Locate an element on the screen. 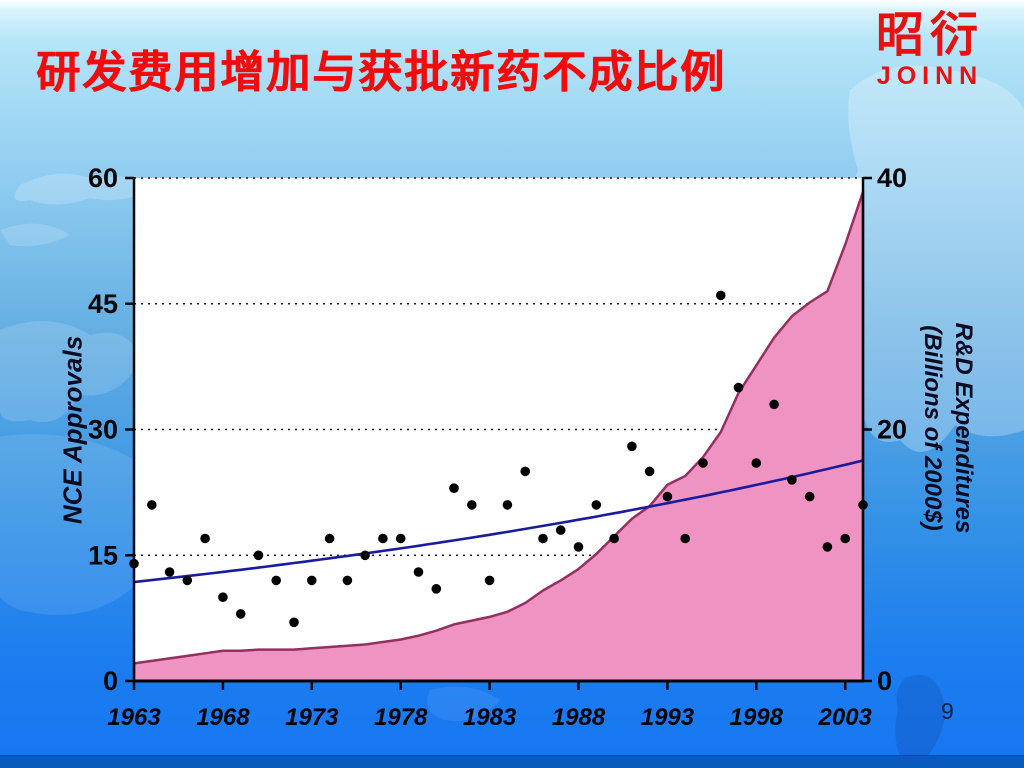 This screenshot has height=768, width=1024. x-tick-label: 2003 is located at coordinates (845, 717).